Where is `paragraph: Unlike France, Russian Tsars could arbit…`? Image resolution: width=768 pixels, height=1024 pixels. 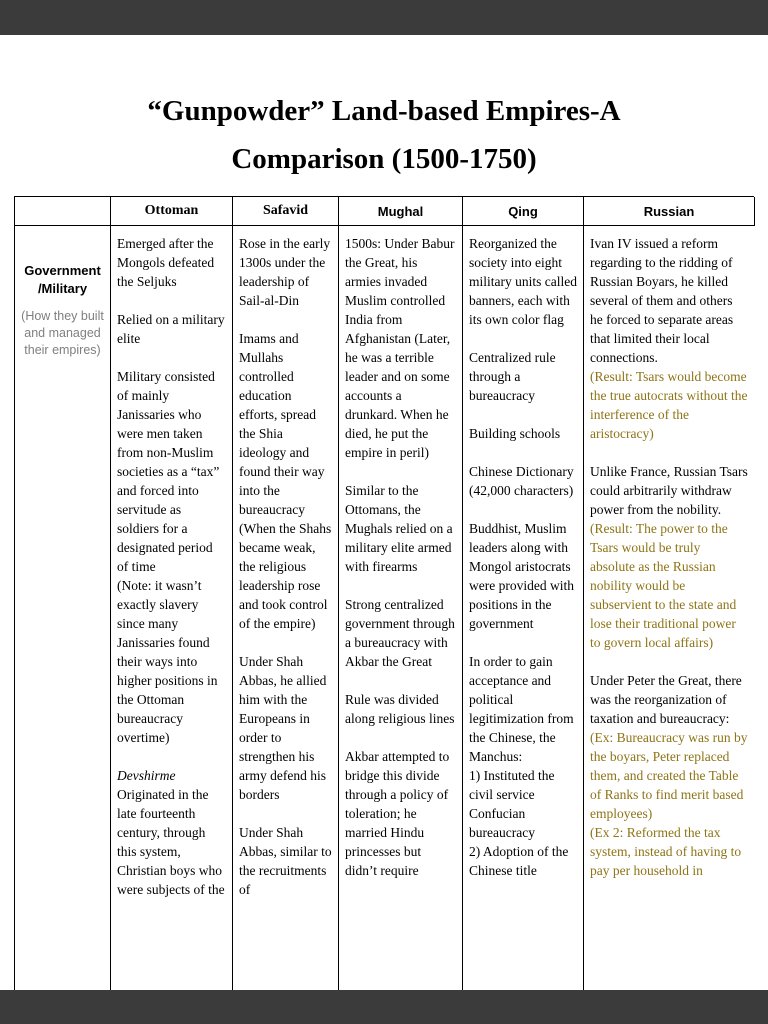
paragraph: Unlike France, Russian Tsars could arbit… is located at coordinates (669, 490).